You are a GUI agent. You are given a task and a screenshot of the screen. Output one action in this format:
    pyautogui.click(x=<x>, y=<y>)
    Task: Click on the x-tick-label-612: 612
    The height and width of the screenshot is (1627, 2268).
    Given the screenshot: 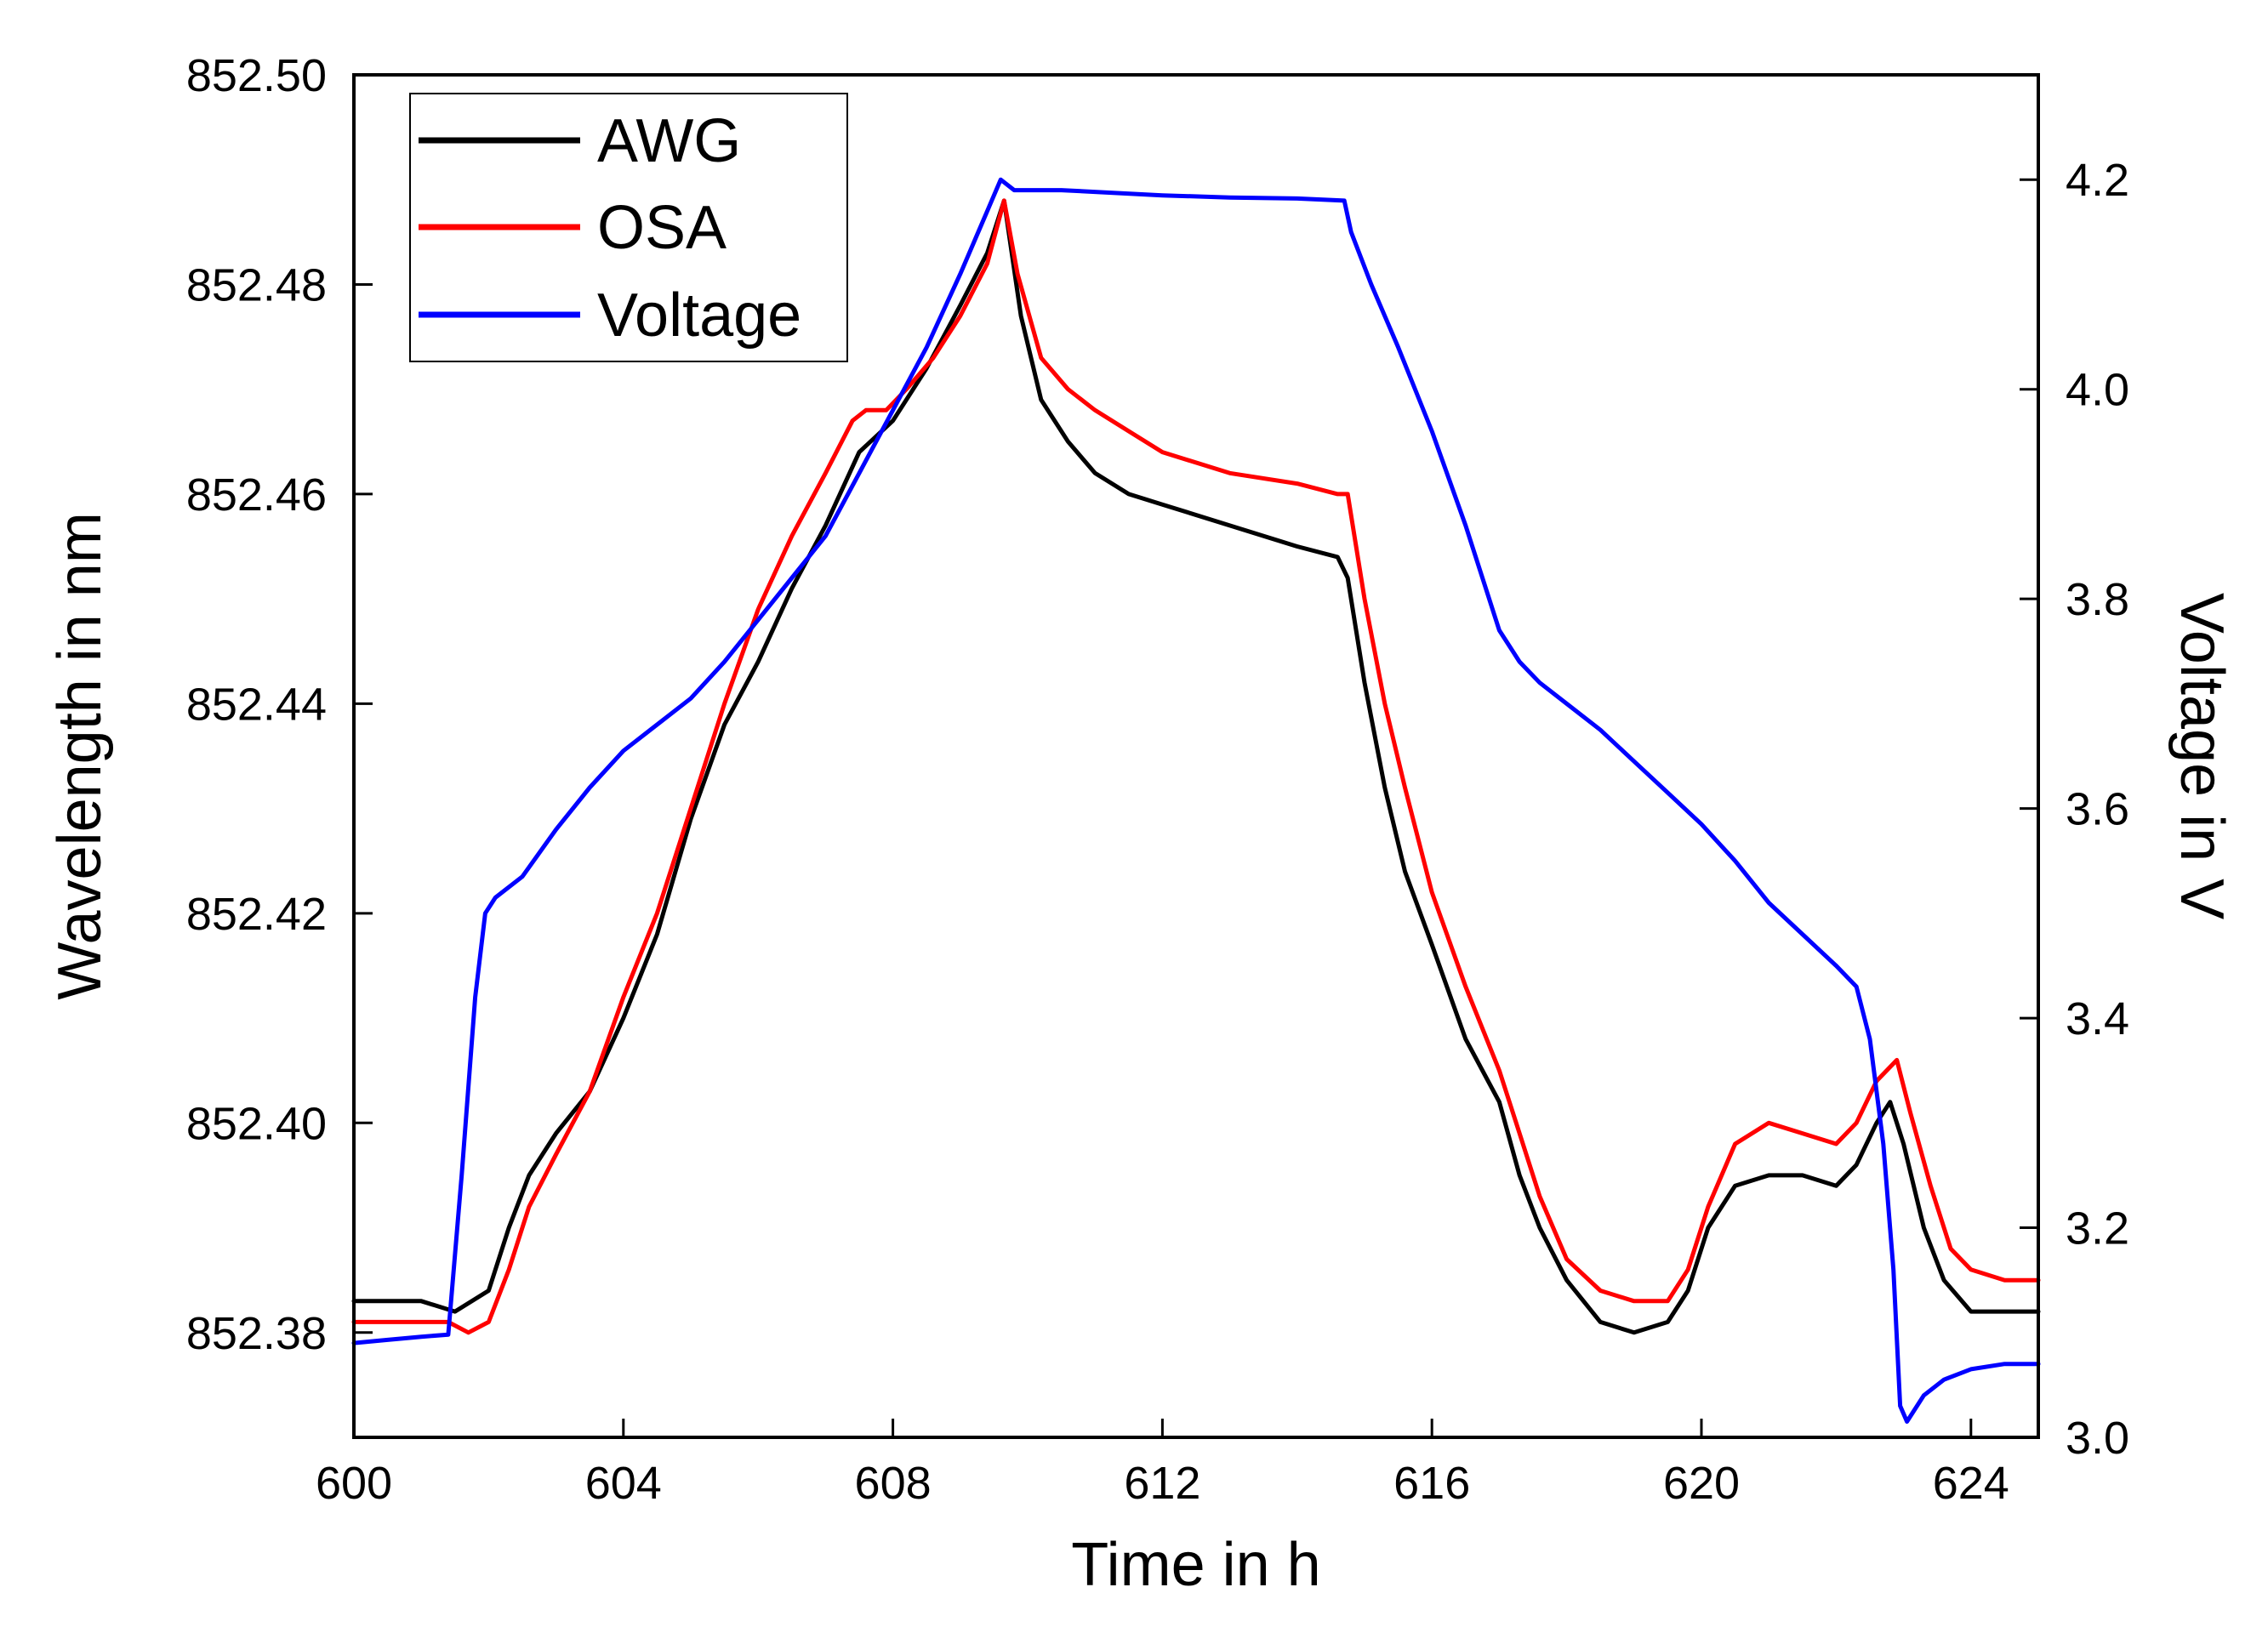 What is the action you would take?
    pyautogui.click(x=1162, y=1483)
    